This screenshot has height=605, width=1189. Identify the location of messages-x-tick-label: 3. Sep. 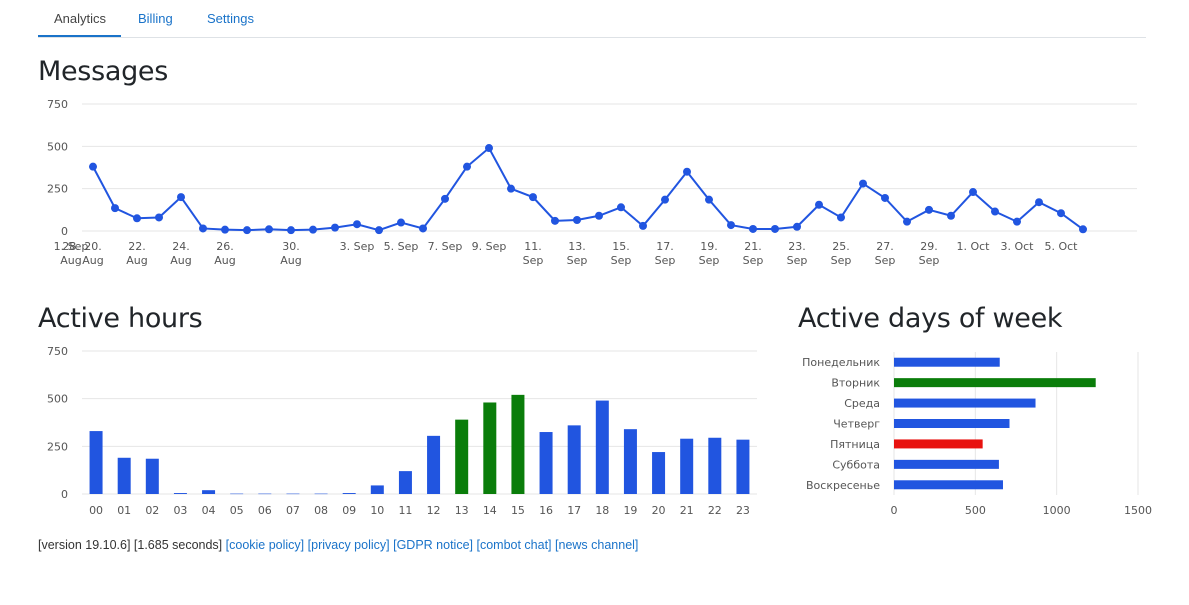
(357, 246).